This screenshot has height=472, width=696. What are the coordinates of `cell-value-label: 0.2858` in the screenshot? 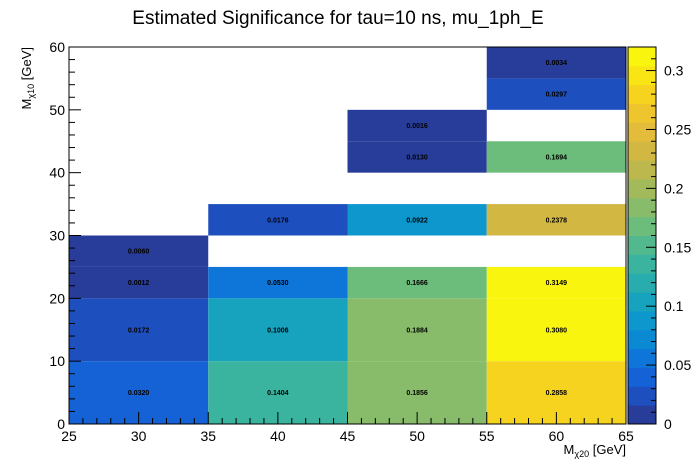 It's located at (557, 393).